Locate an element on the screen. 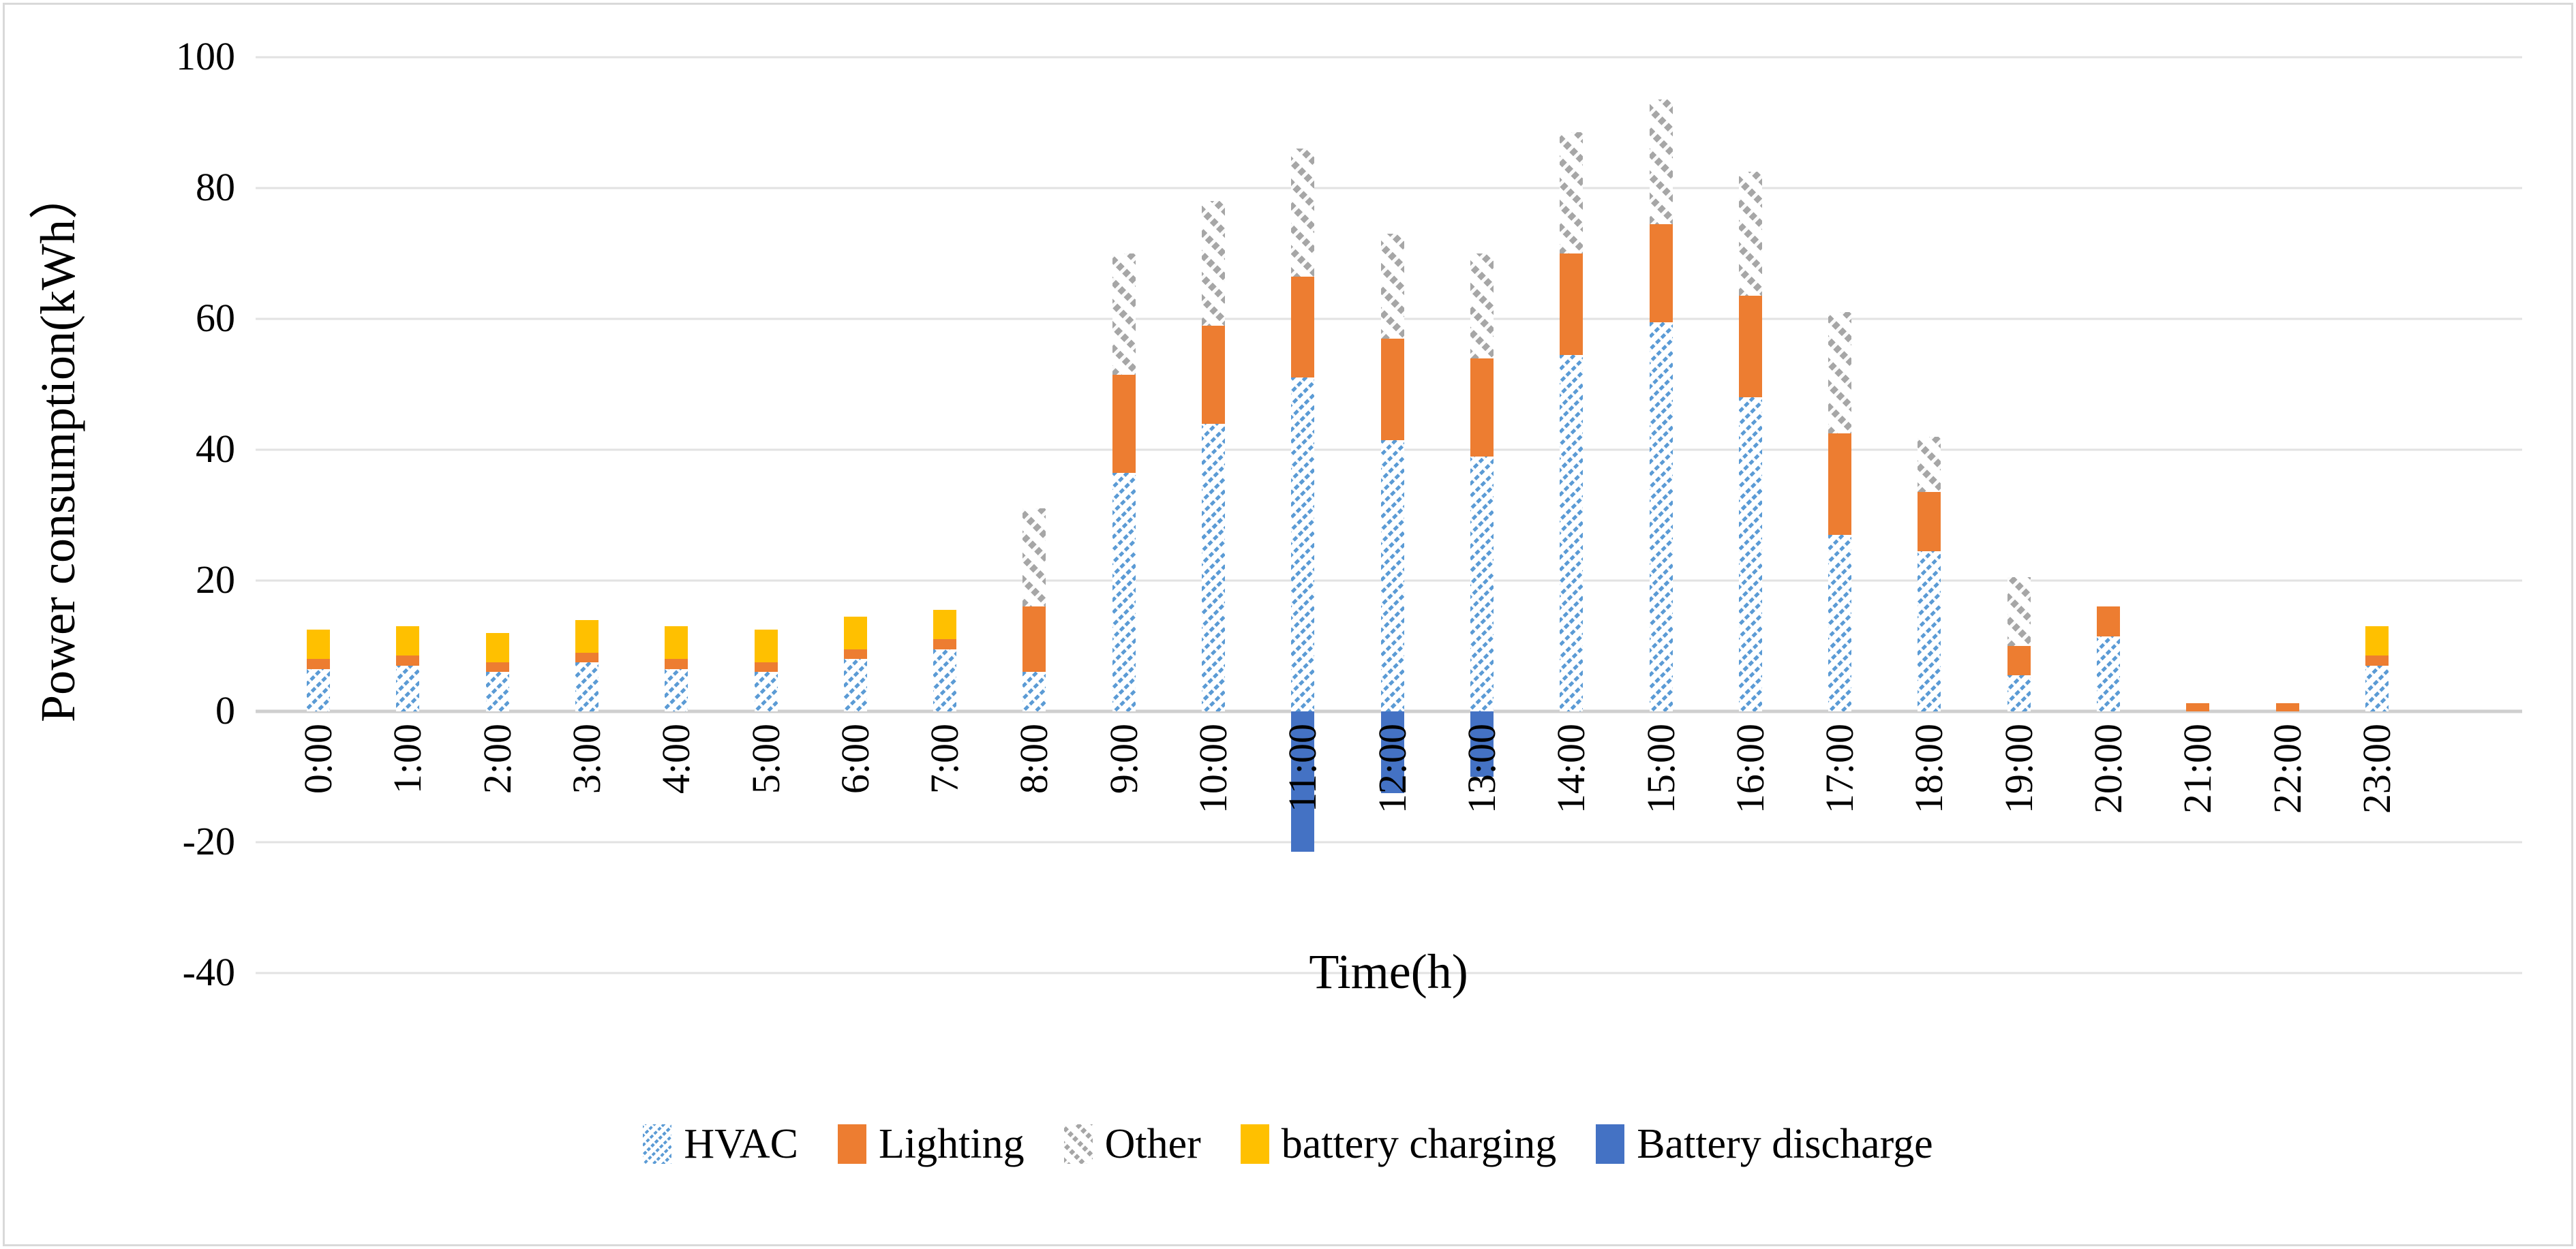  x-tick-label: 19:00 is located at coordinates (2018, 769).